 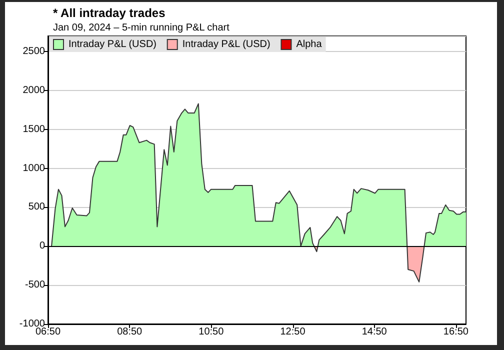 I want to click on x-tick-label: 14:50, so click(x=375, y=332).